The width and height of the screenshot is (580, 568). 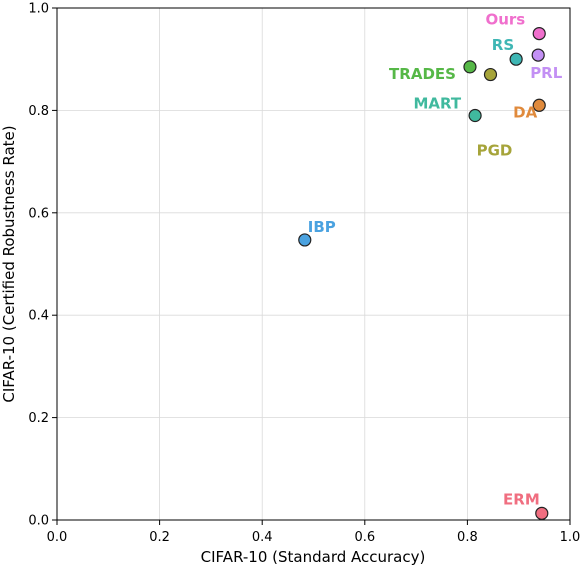 What do you see at coordinates (503, 45) in the screenshot?
I see `point-label-rs: RS` at bounding box center [503, 45].